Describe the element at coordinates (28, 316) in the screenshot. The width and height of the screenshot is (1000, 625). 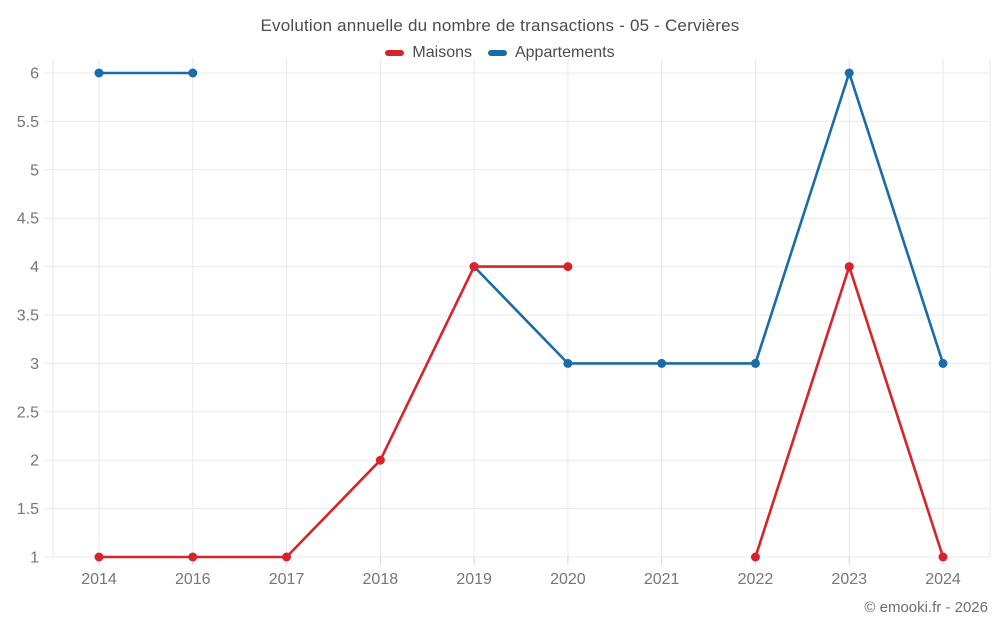
I see `y-axis-tick-label: 3.5` at that location.